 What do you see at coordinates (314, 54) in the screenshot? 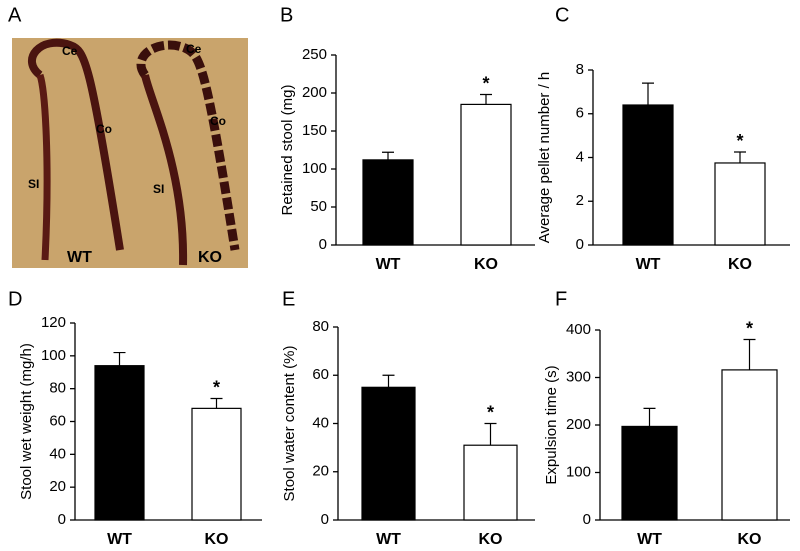
I see `y-tick-label: 250` at bounding box center [314, 54].